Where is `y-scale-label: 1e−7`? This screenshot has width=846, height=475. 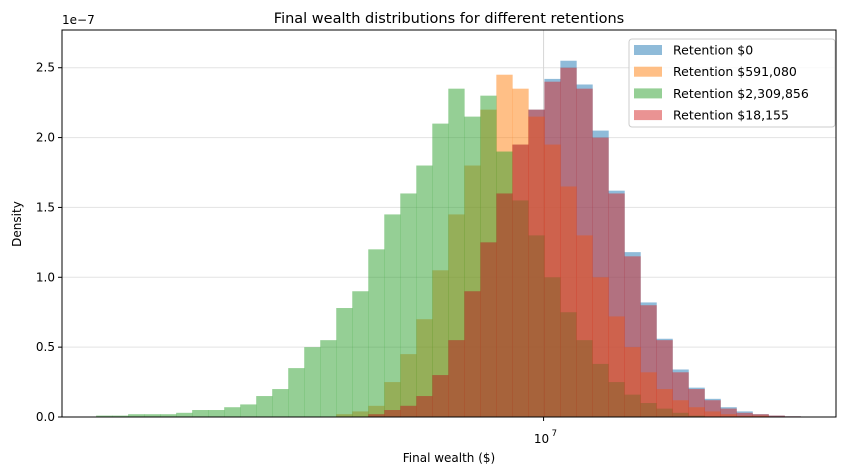
y-scale-label: 1e−7 is located at coordinates (78, 20).